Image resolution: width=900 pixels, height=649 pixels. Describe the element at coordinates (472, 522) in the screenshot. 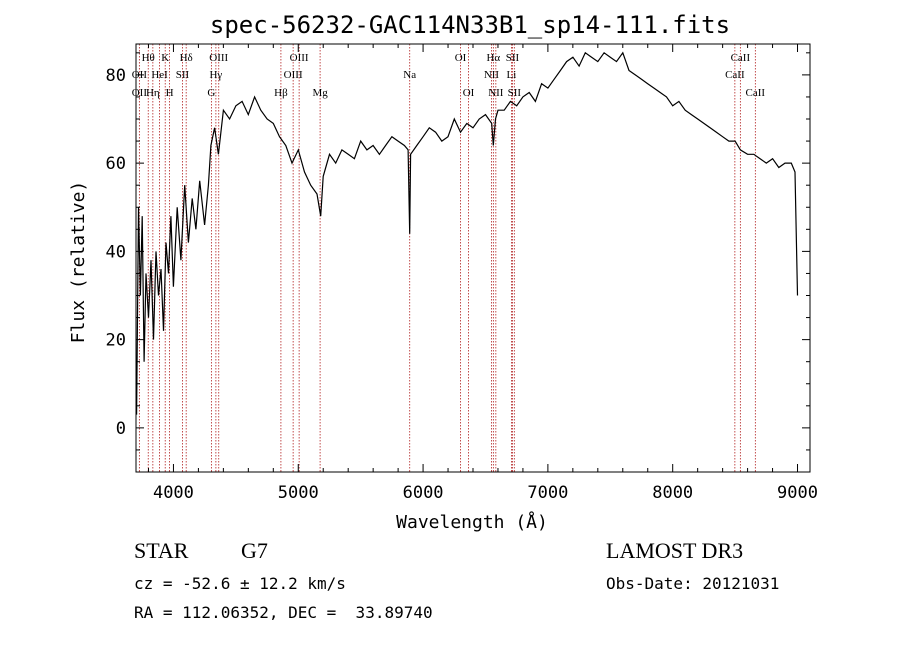

I see `x-axis-label: Wavelength (Å)` at that location.